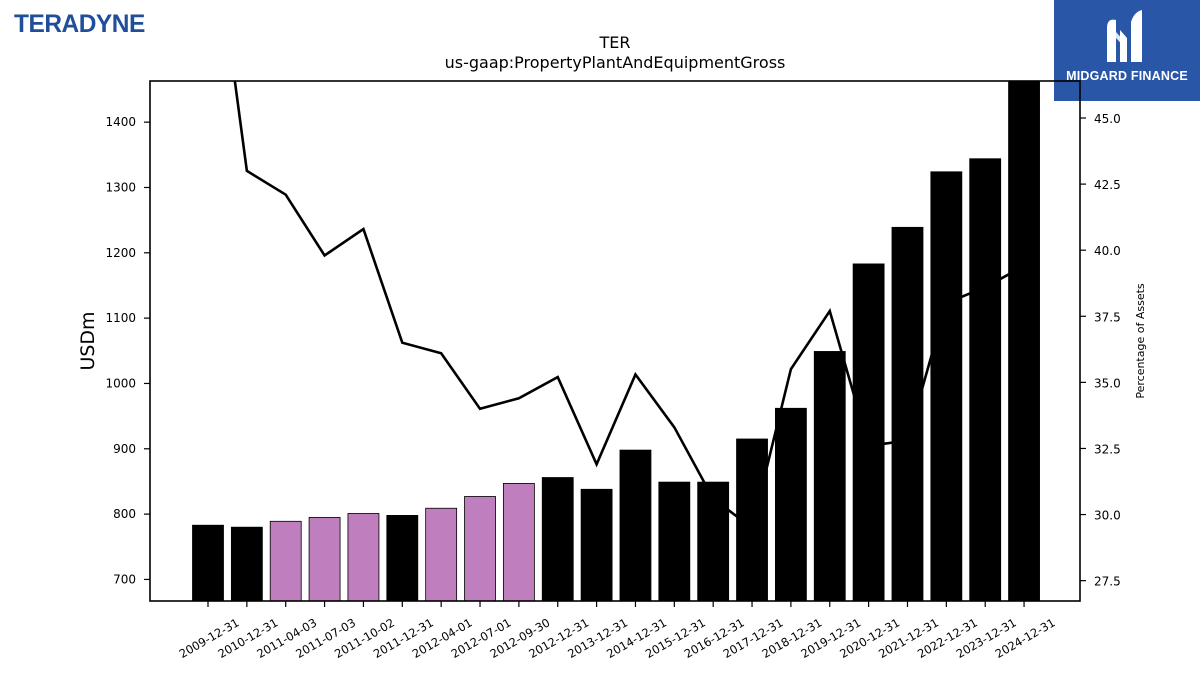 Image resolution: width=1200 pixels, height=675 pixels. What do you see at coordinates (124, 449) in the screenshot?
I see `y-tick-label: 900` at bounding box center [124, 449].